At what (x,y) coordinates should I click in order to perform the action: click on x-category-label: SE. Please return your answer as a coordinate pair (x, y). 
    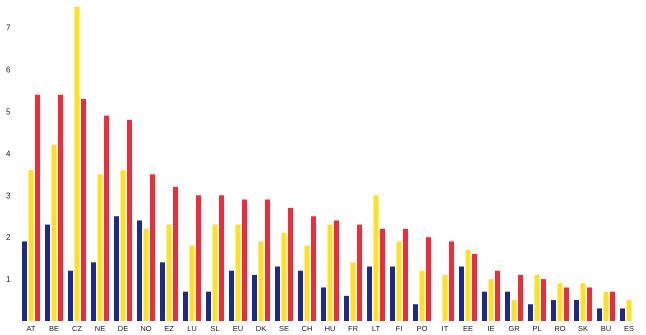
    Looking at the image, I should click on (284, 328).